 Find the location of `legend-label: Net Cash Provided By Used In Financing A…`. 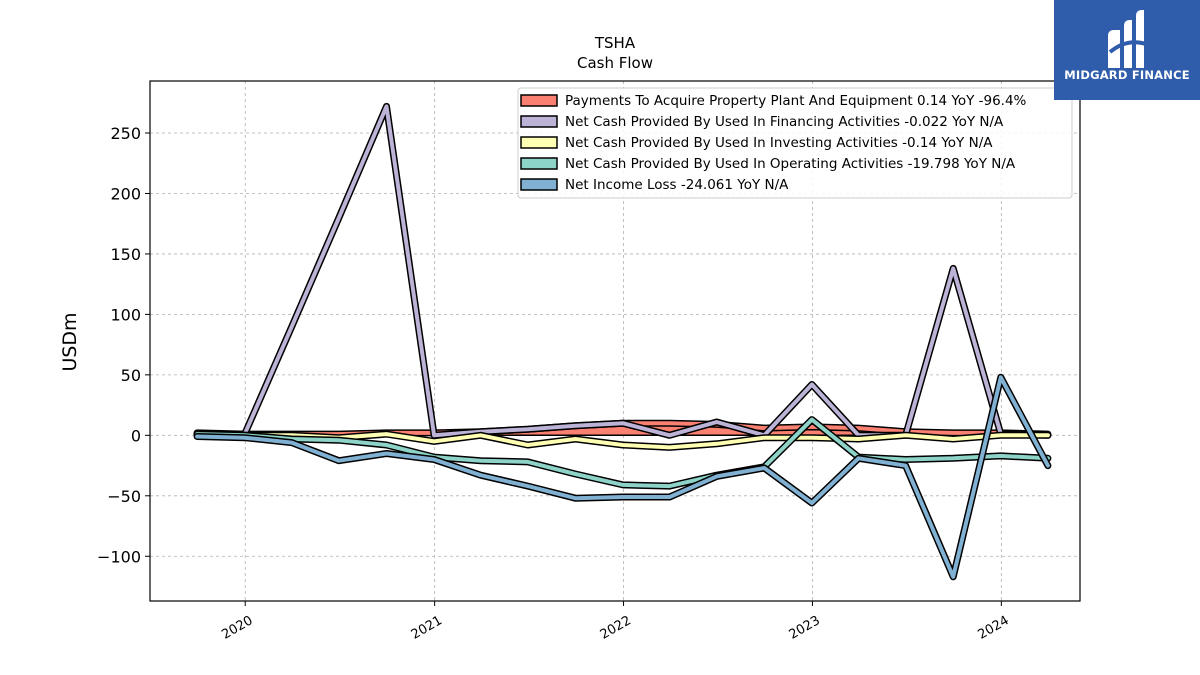

legend-label: Net Cash Provided By Used In Financing A… is located at coordinates (784, 122).